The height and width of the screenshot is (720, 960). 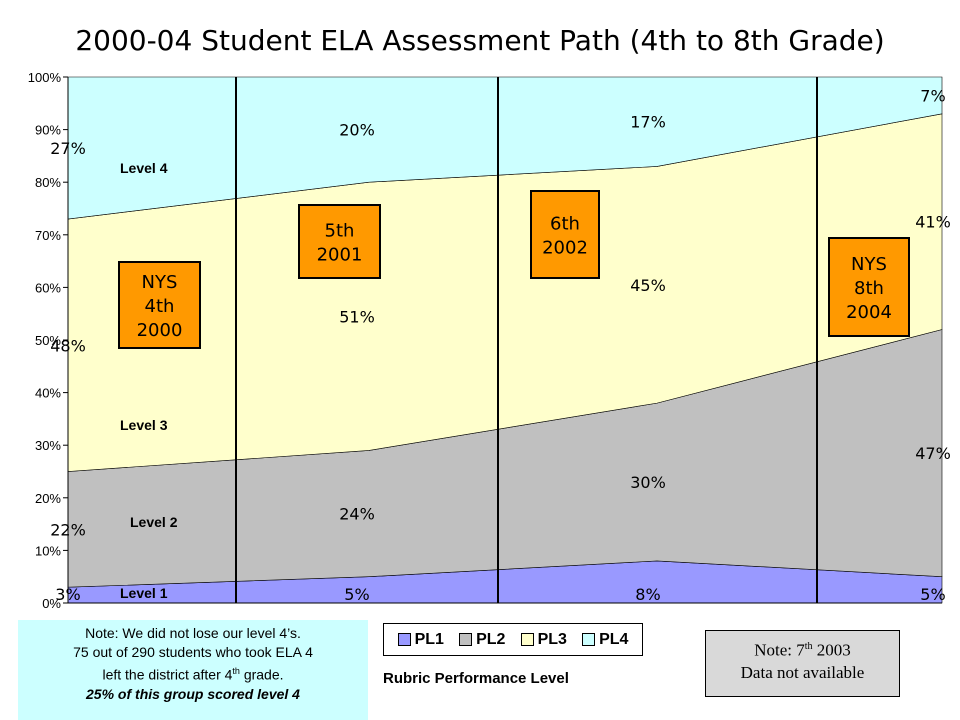 What do you see at coordinates (357, 514) in the screenshot?
I see `data-label-pl2: 24%` at bounding box center [357, 514].